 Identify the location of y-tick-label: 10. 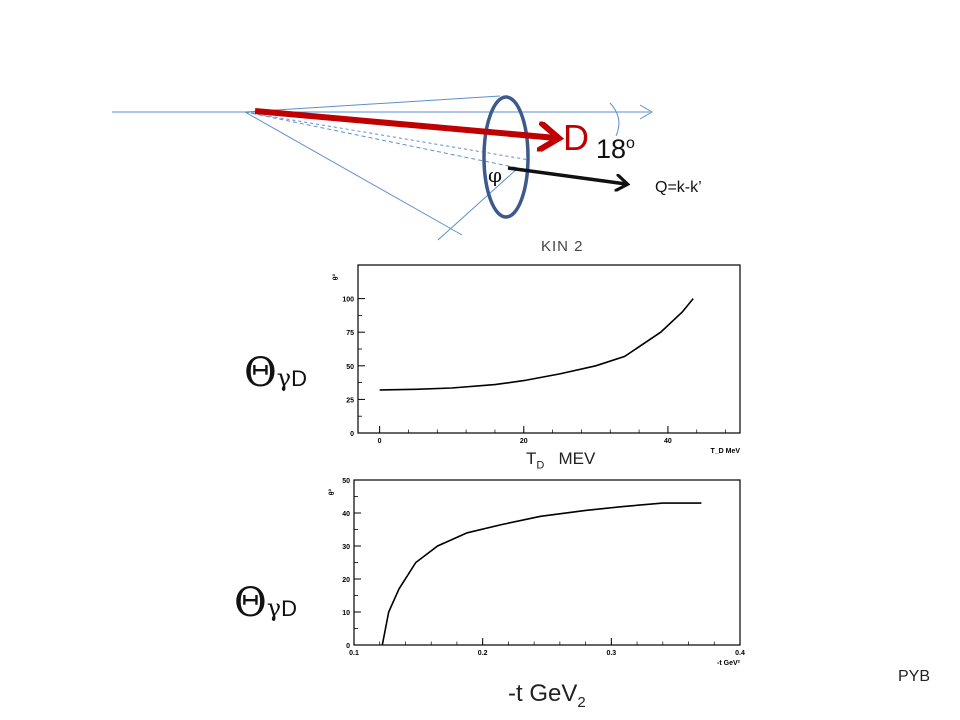
(346, 613).